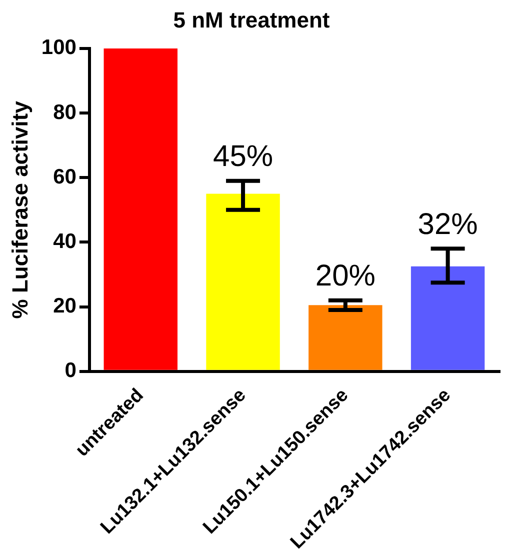 The height and width of the screenshot is (557, 505). Describe the element at coordinates (64, 241) in the screenshot. I see `y-tick-label: 40` at that location.